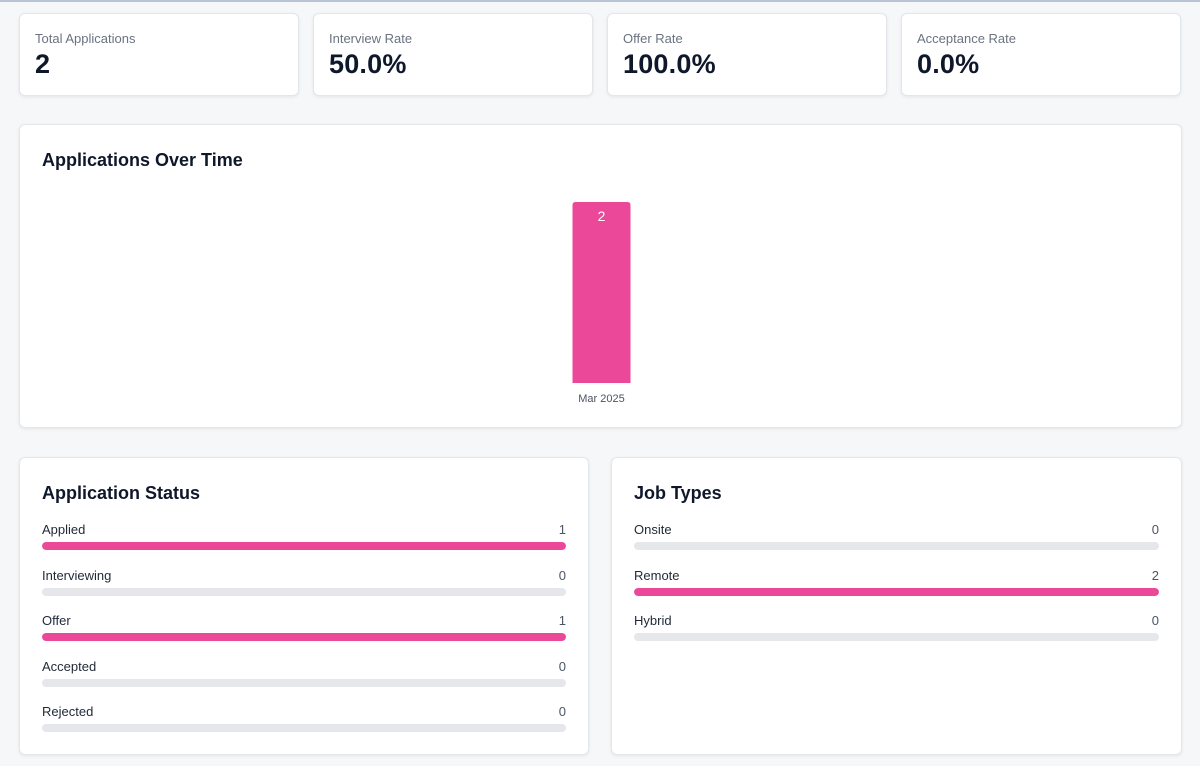 This screenshot has width=1200, height=766. What do you see at coordinates (669, 64) in the screenshot?
I see `stat-value: 100.0%` at bounding box center [669, 64].